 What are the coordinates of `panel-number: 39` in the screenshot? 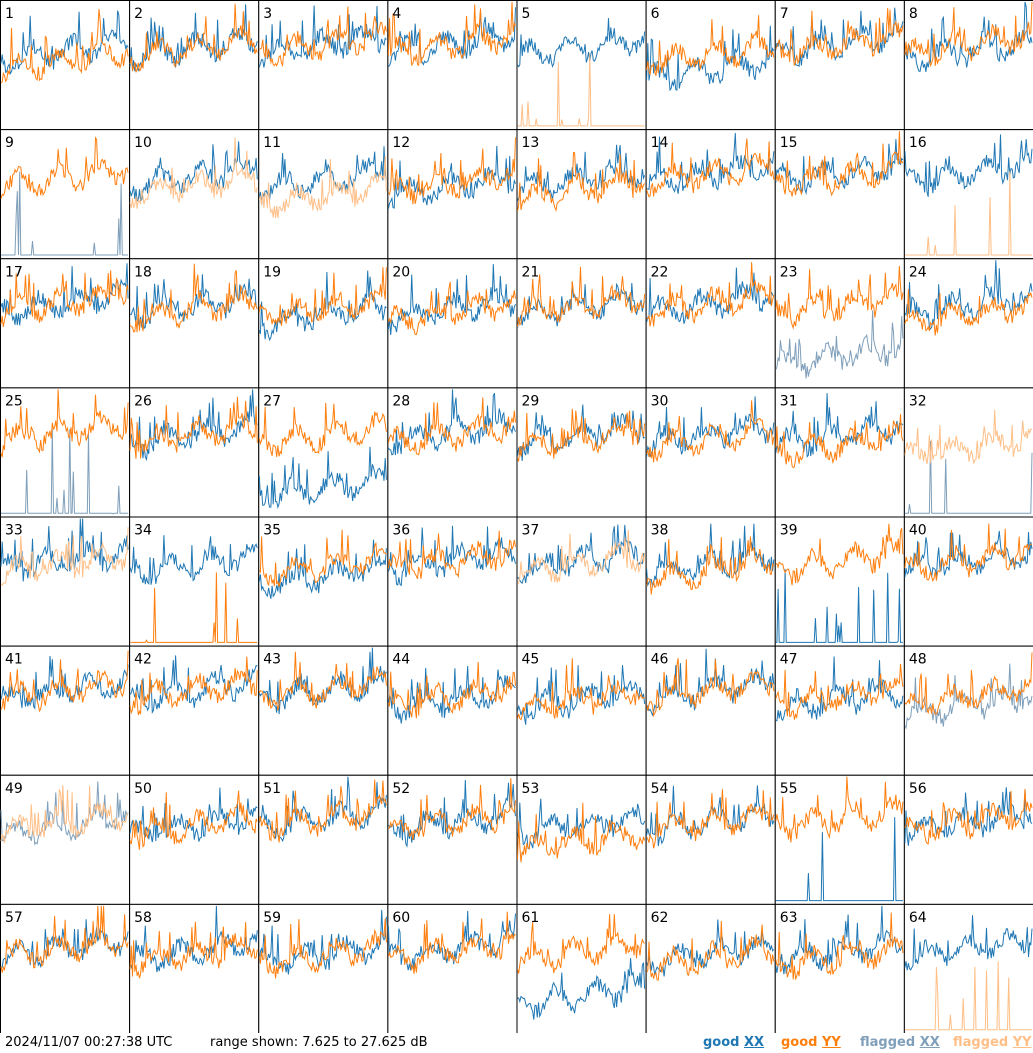 It's located at (789, 531).